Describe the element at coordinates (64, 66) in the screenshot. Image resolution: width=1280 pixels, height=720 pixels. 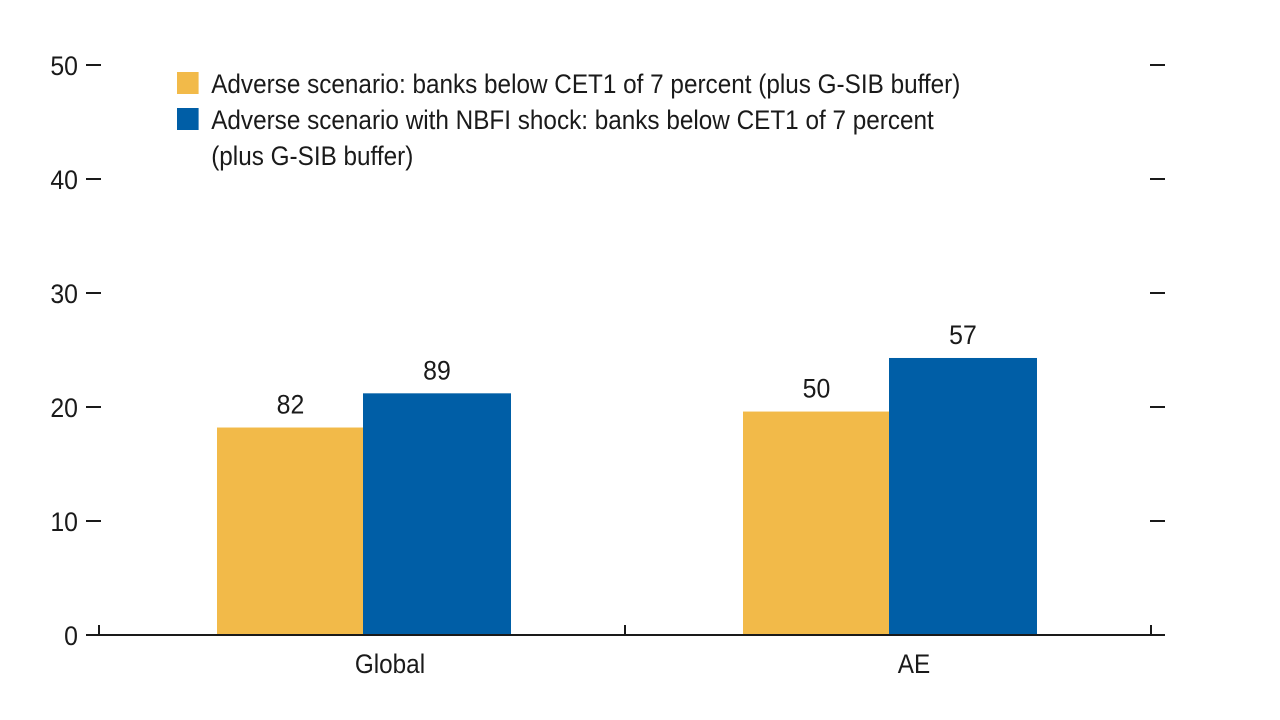
I see `y-tick-label: 50` at that location.